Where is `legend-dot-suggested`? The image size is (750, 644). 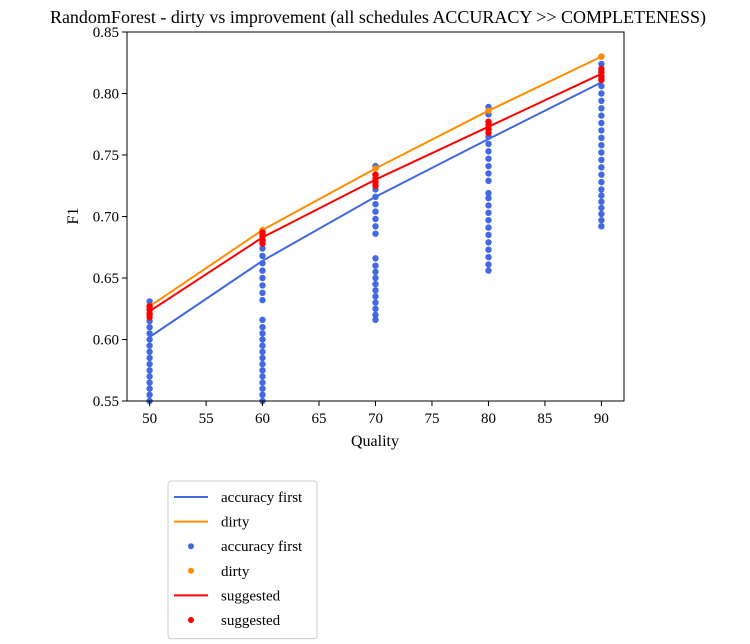
legend-dot-suggested is located at coordinates (191, 620).